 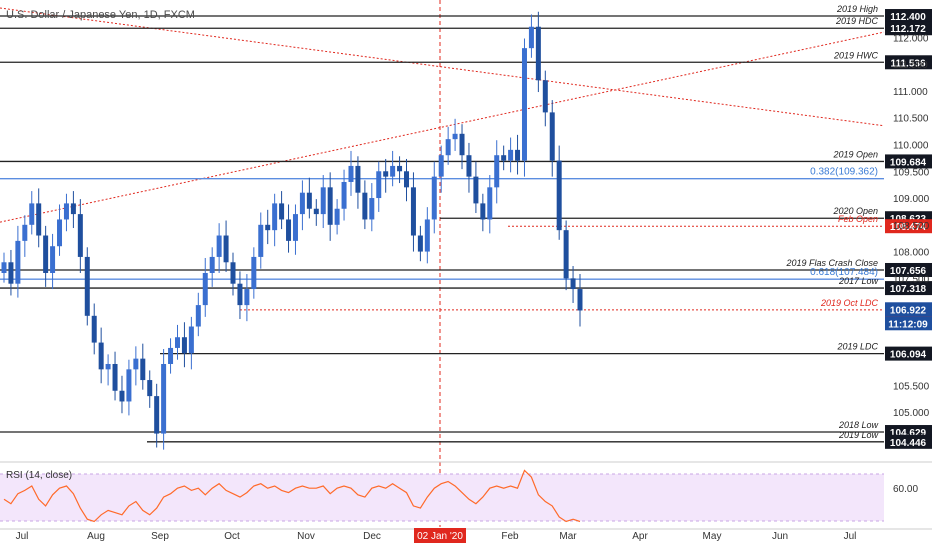 What do you see at coordinates (855, 211) in the screenshot?
I see `level-label-5: 2020 Open` at bounding box center [855, 211].